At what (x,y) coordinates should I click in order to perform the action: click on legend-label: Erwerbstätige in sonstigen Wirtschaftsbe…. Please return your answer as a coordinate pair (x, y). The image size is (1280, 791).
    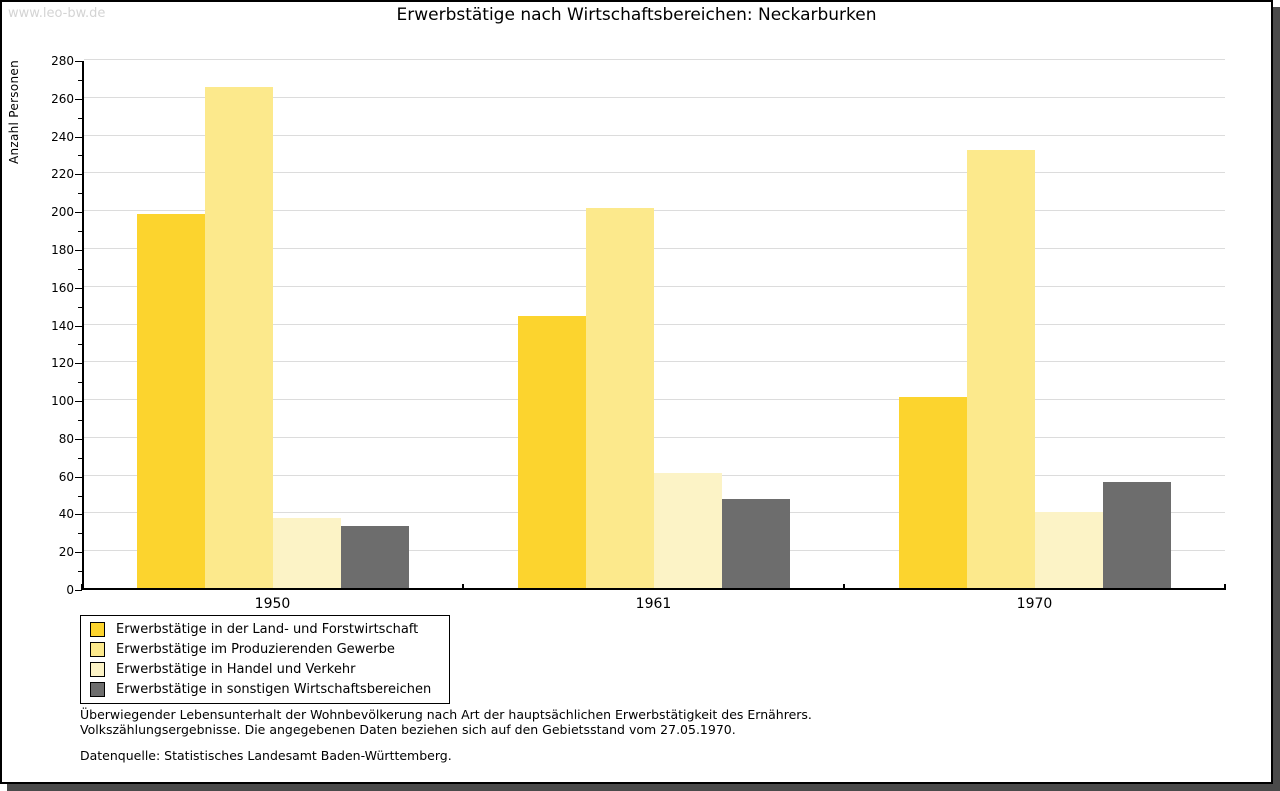
    Looking at the image, I should click on (274, 689).